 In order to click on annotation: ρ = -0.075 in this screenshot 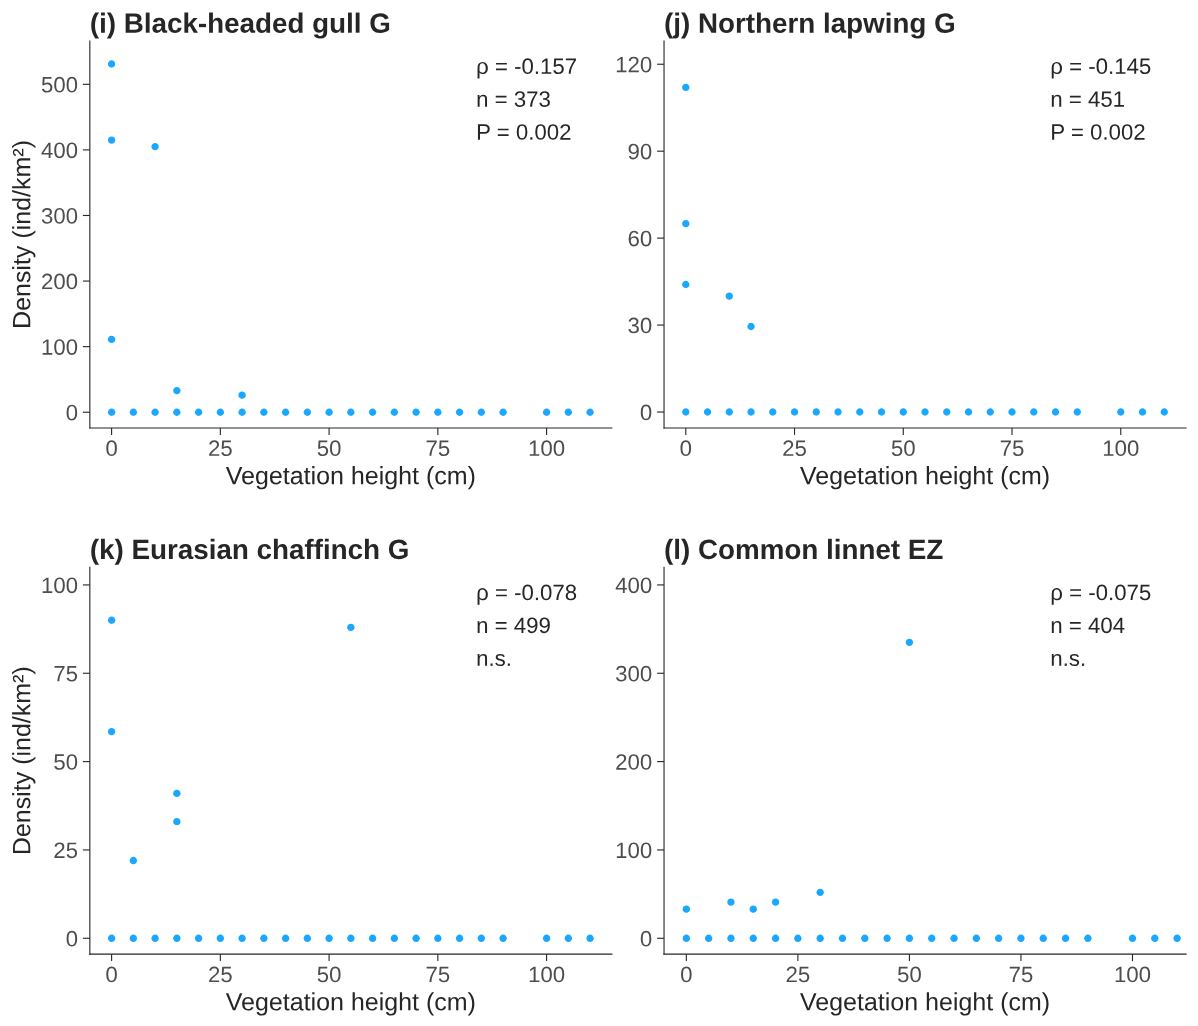, I will do `click(1101, 594)`.